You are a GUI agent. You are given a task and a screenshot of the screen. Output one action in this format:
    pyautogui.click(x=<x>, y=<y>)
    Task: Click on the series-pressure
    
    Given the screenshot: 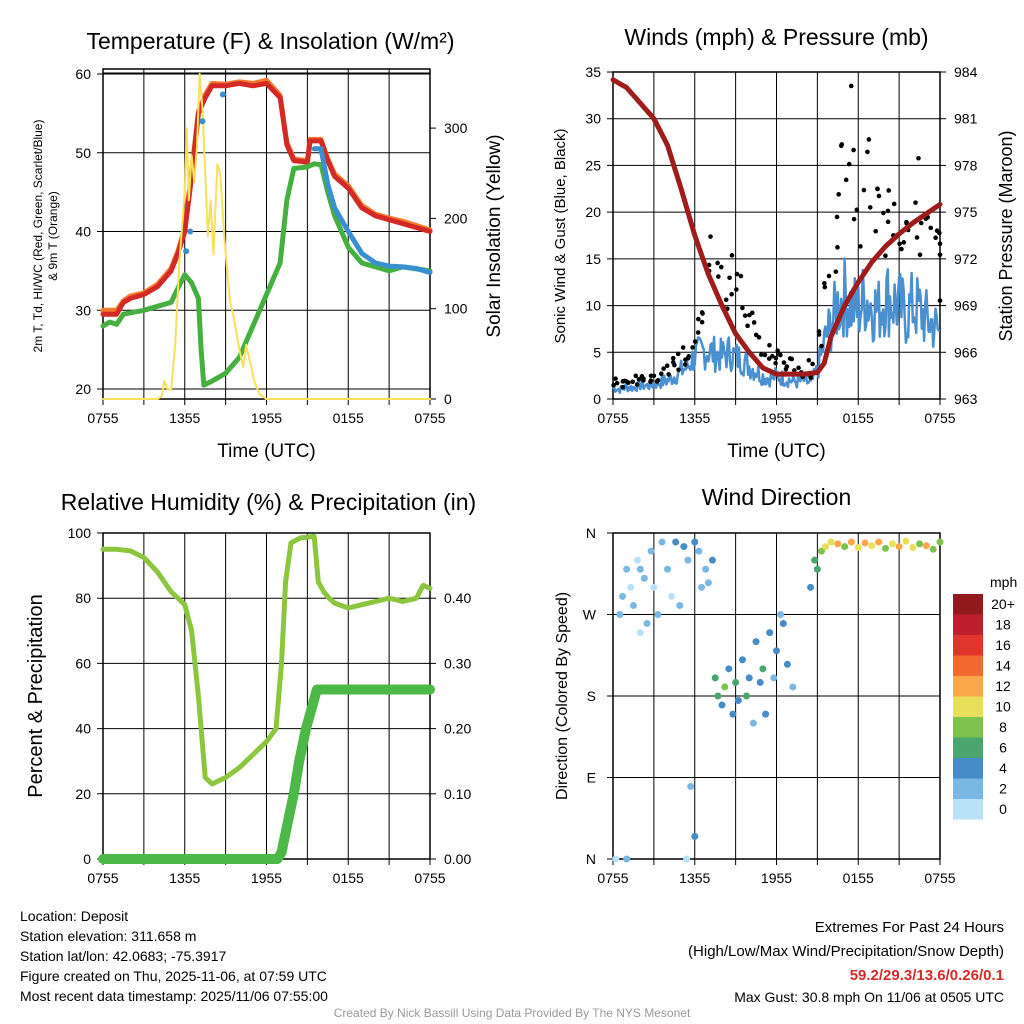 What is the action you would take?
    pyautogui.click(x=776, y=227)
    